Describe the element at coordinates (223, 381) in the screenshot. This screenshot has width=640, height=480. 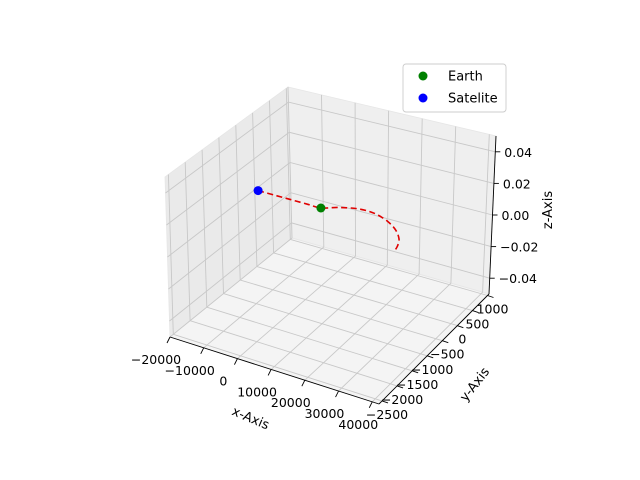
I see `x-tick-label: 0` at that location.